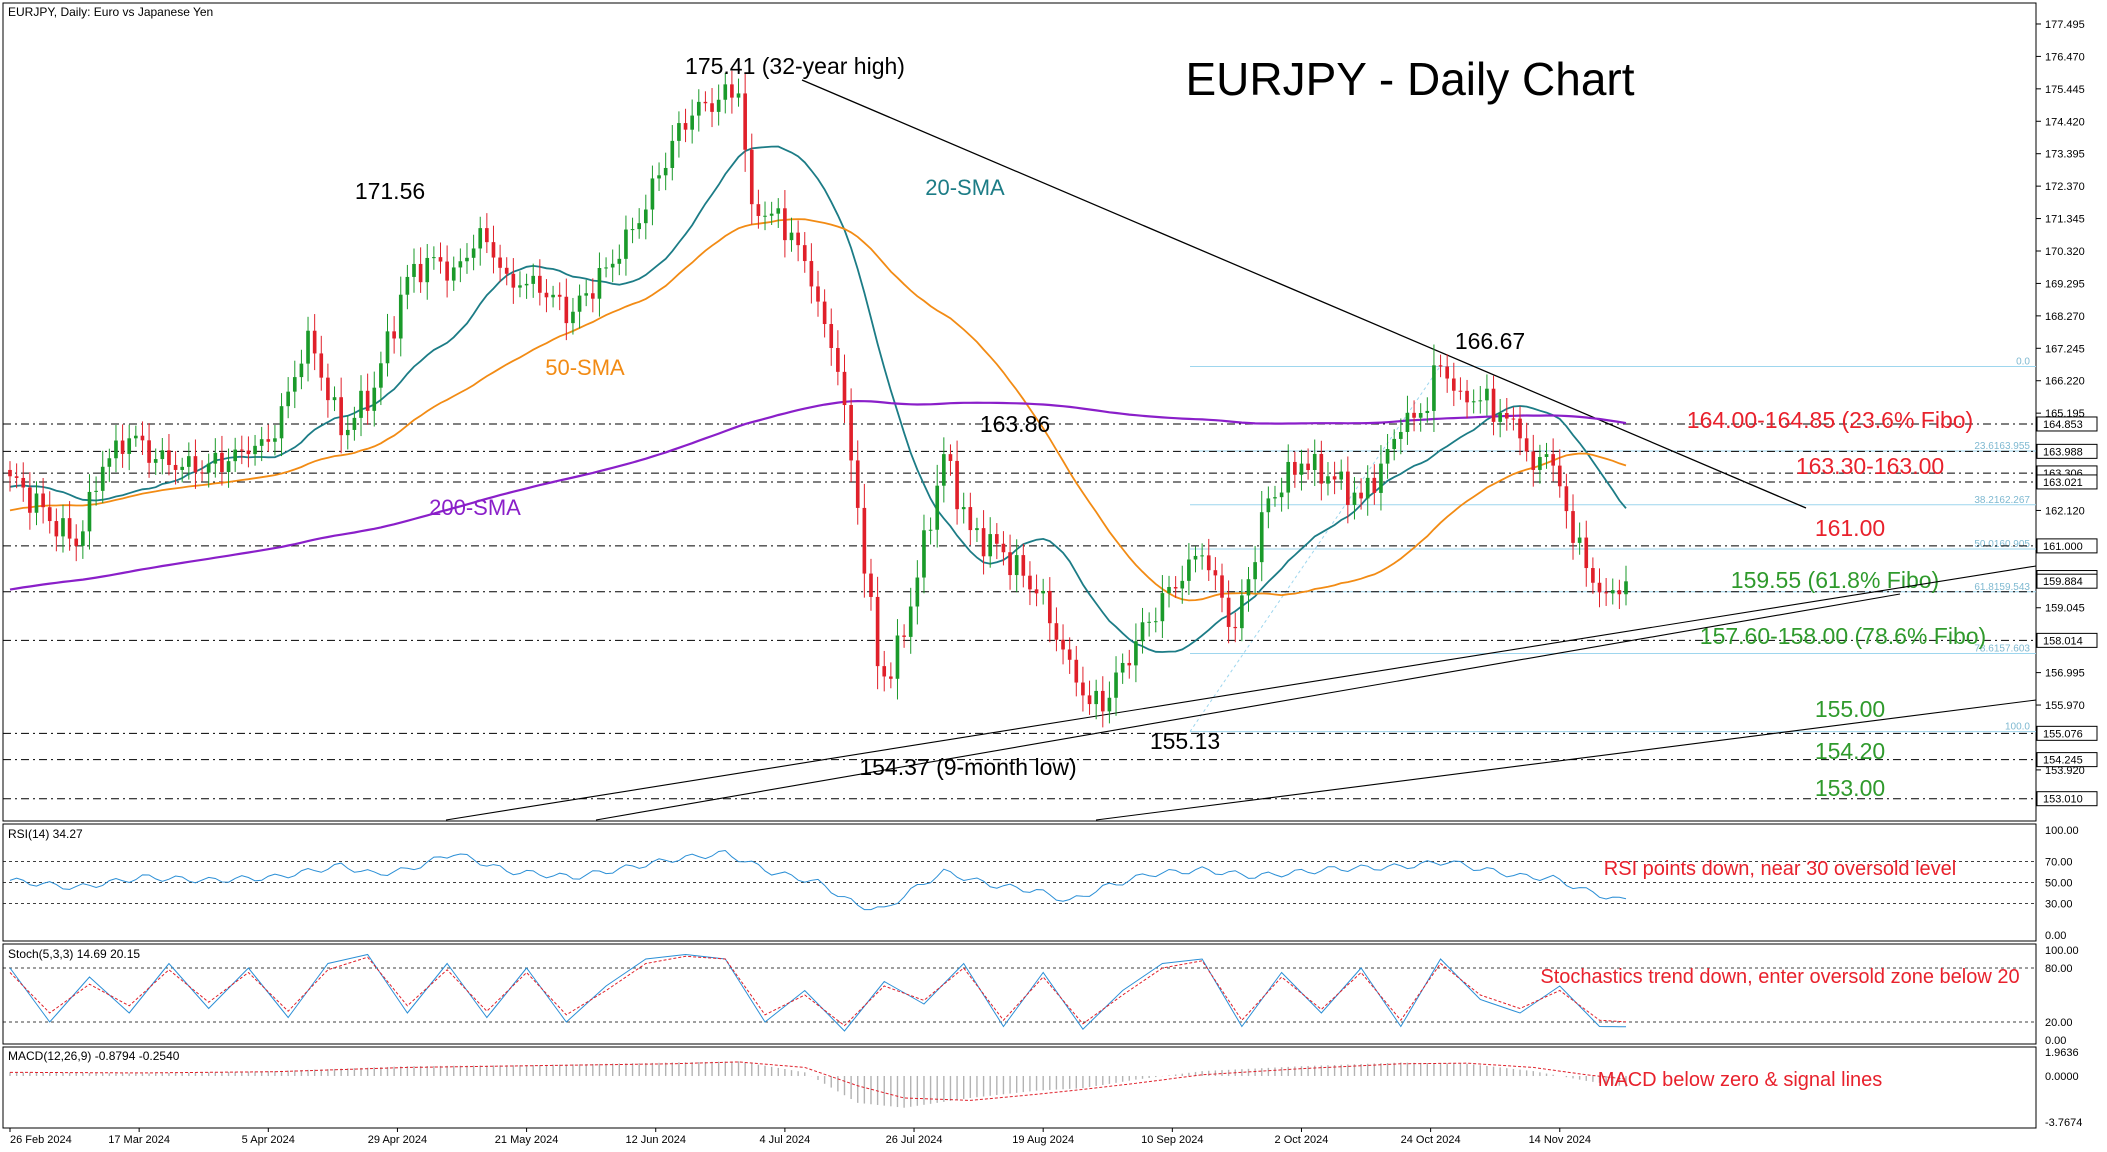  Describe the element at coordinates (1409, 79) in the screenshot. I see `chart-title: EURJPY - Daily Chart` at that location.